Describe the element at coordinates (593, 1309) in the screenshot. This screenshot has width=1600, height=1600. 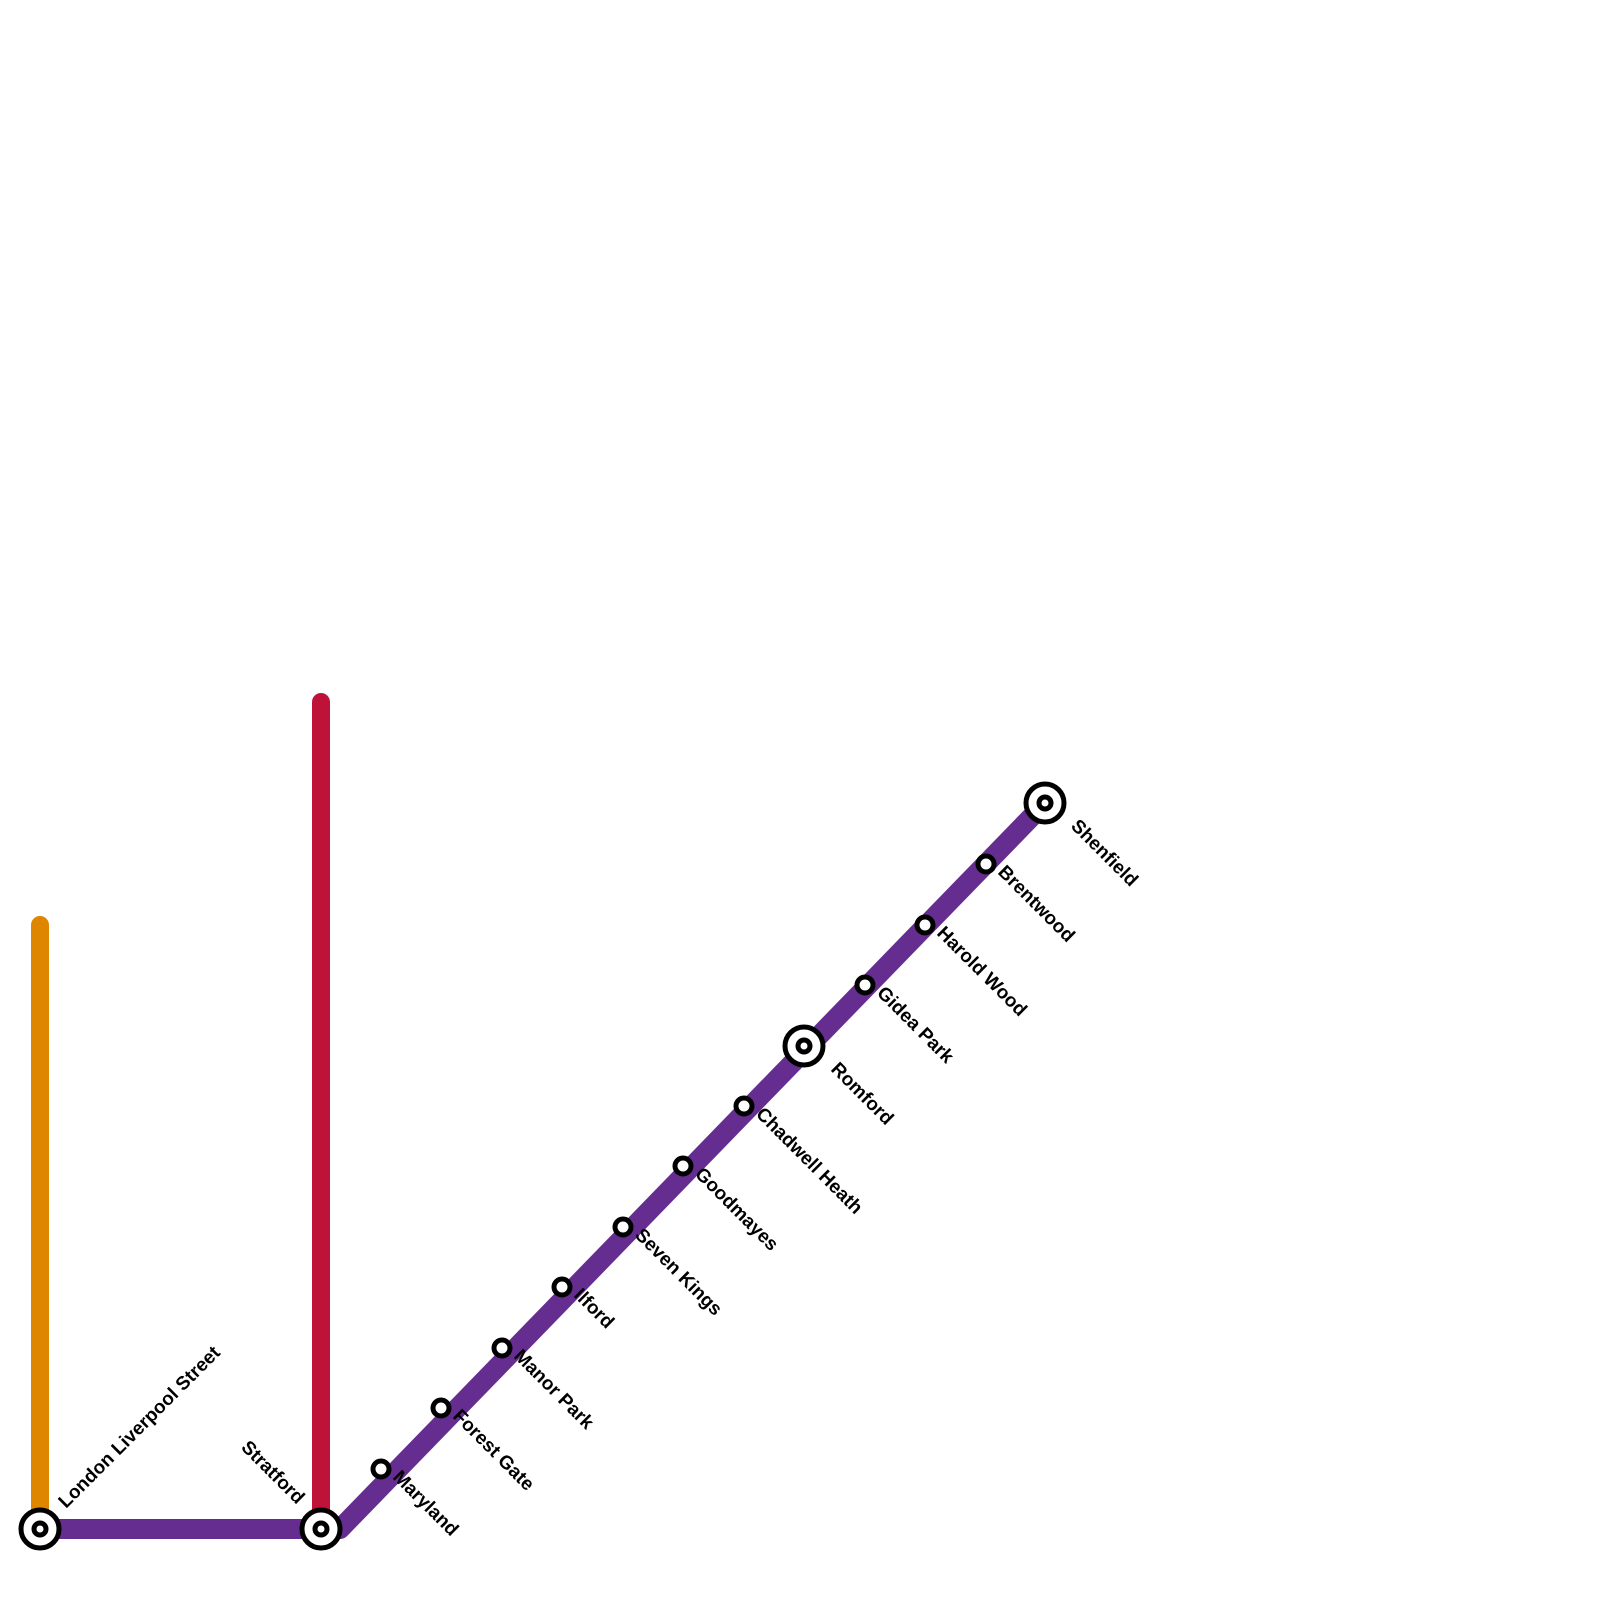
I see `station-label: Ilford` at that location.